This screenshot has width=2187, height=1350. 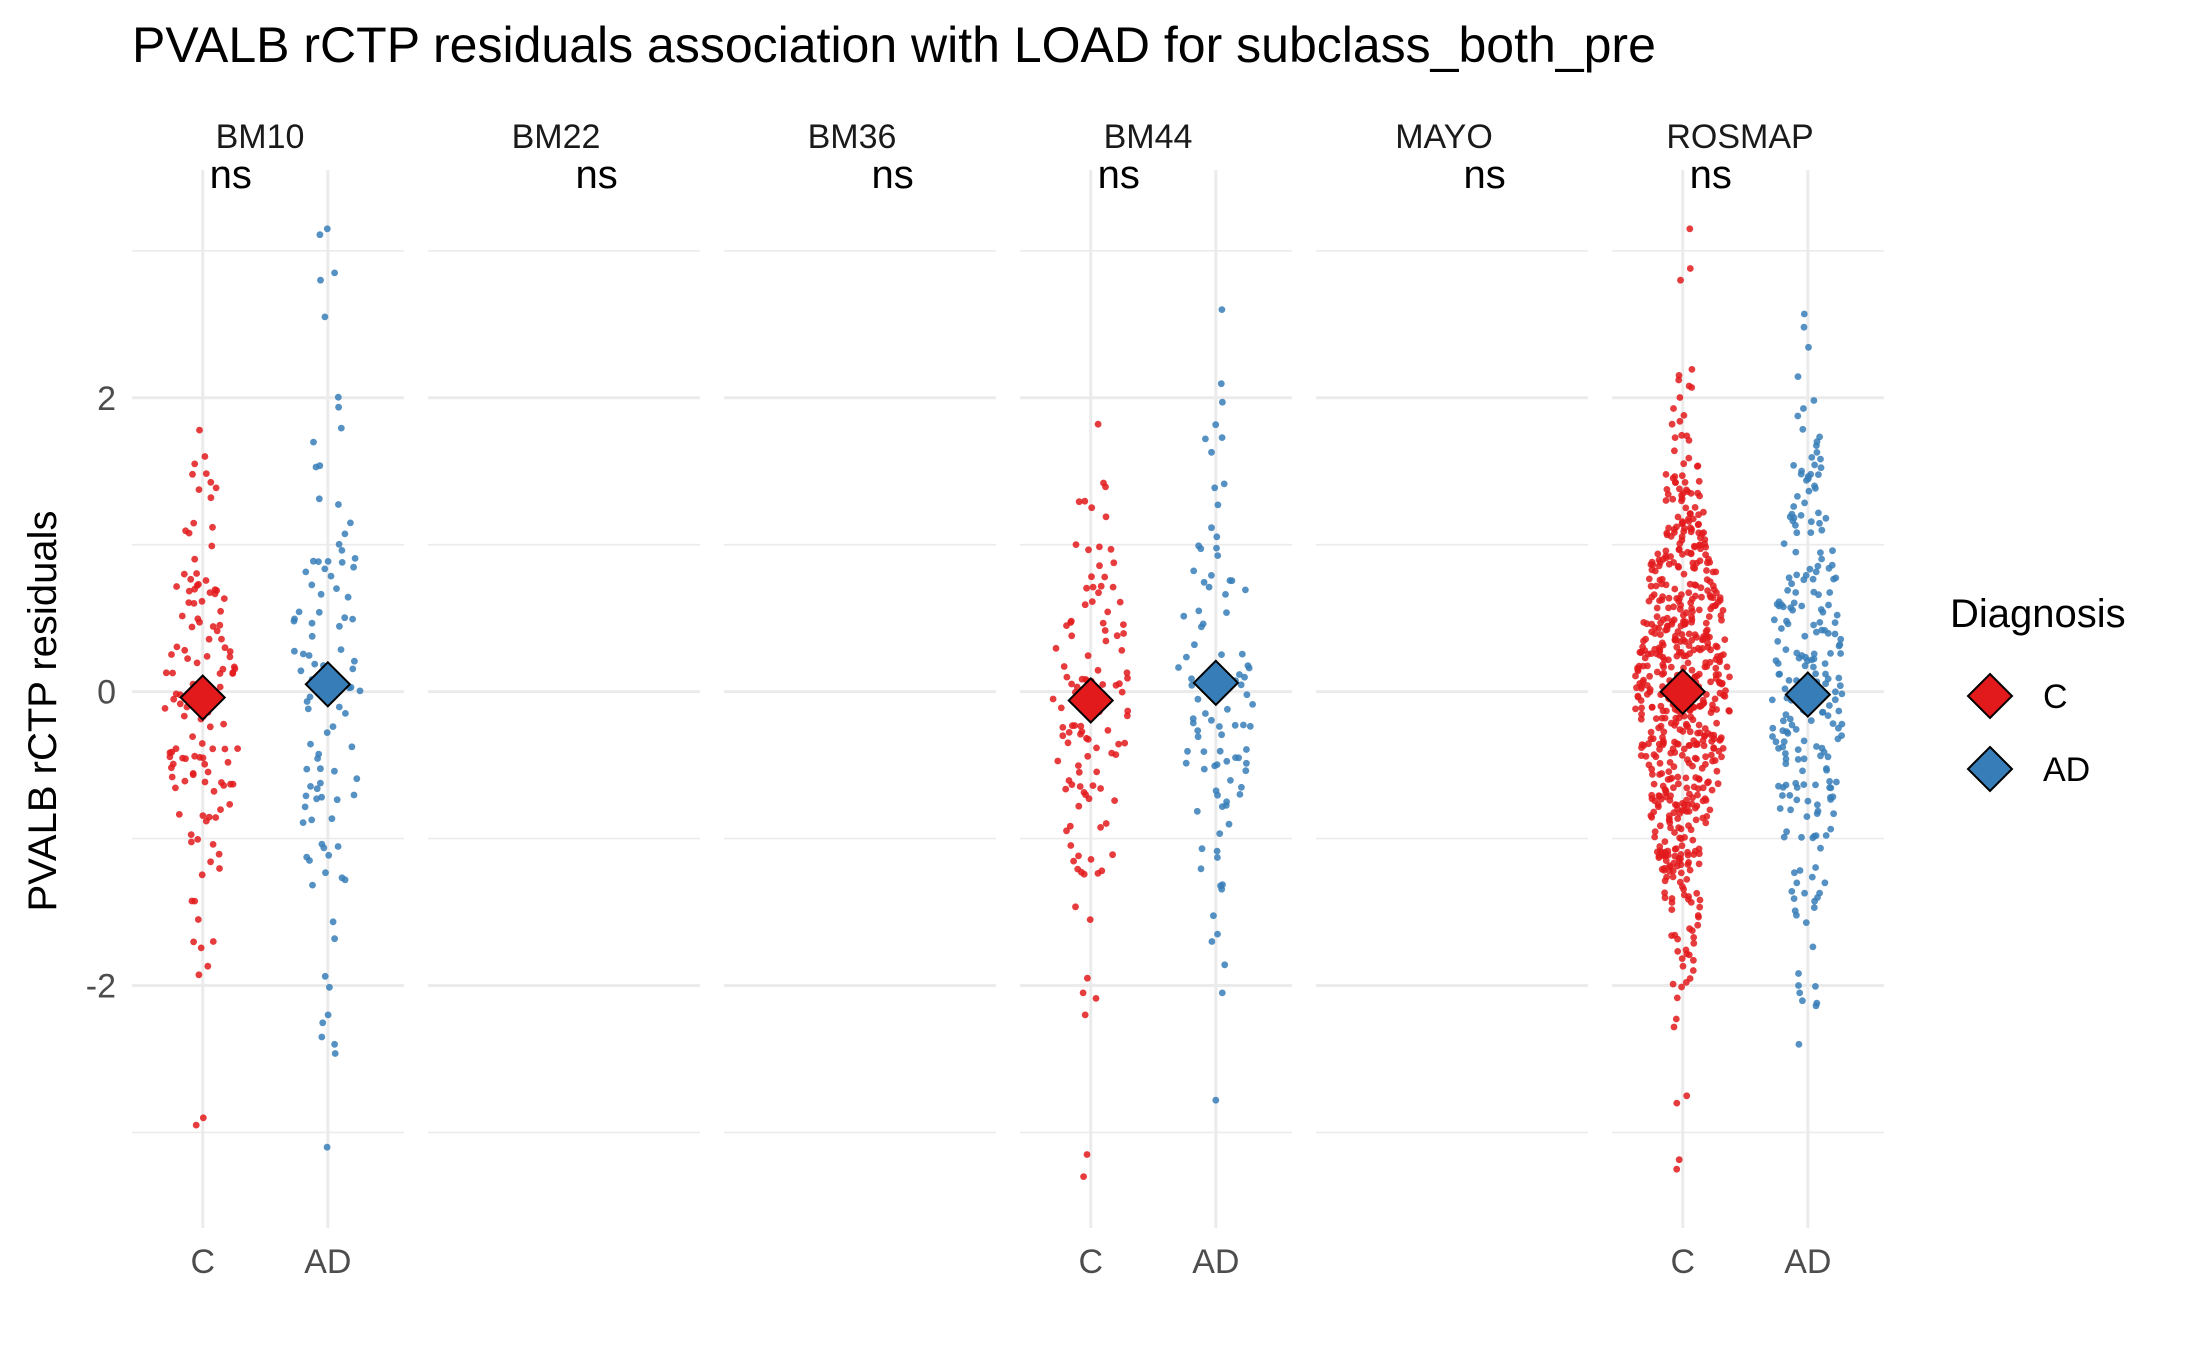 What do you see at coordinates (328, 684) in the screenshot?
I see `mean-marker-ad` at bounding box center [328, 684].